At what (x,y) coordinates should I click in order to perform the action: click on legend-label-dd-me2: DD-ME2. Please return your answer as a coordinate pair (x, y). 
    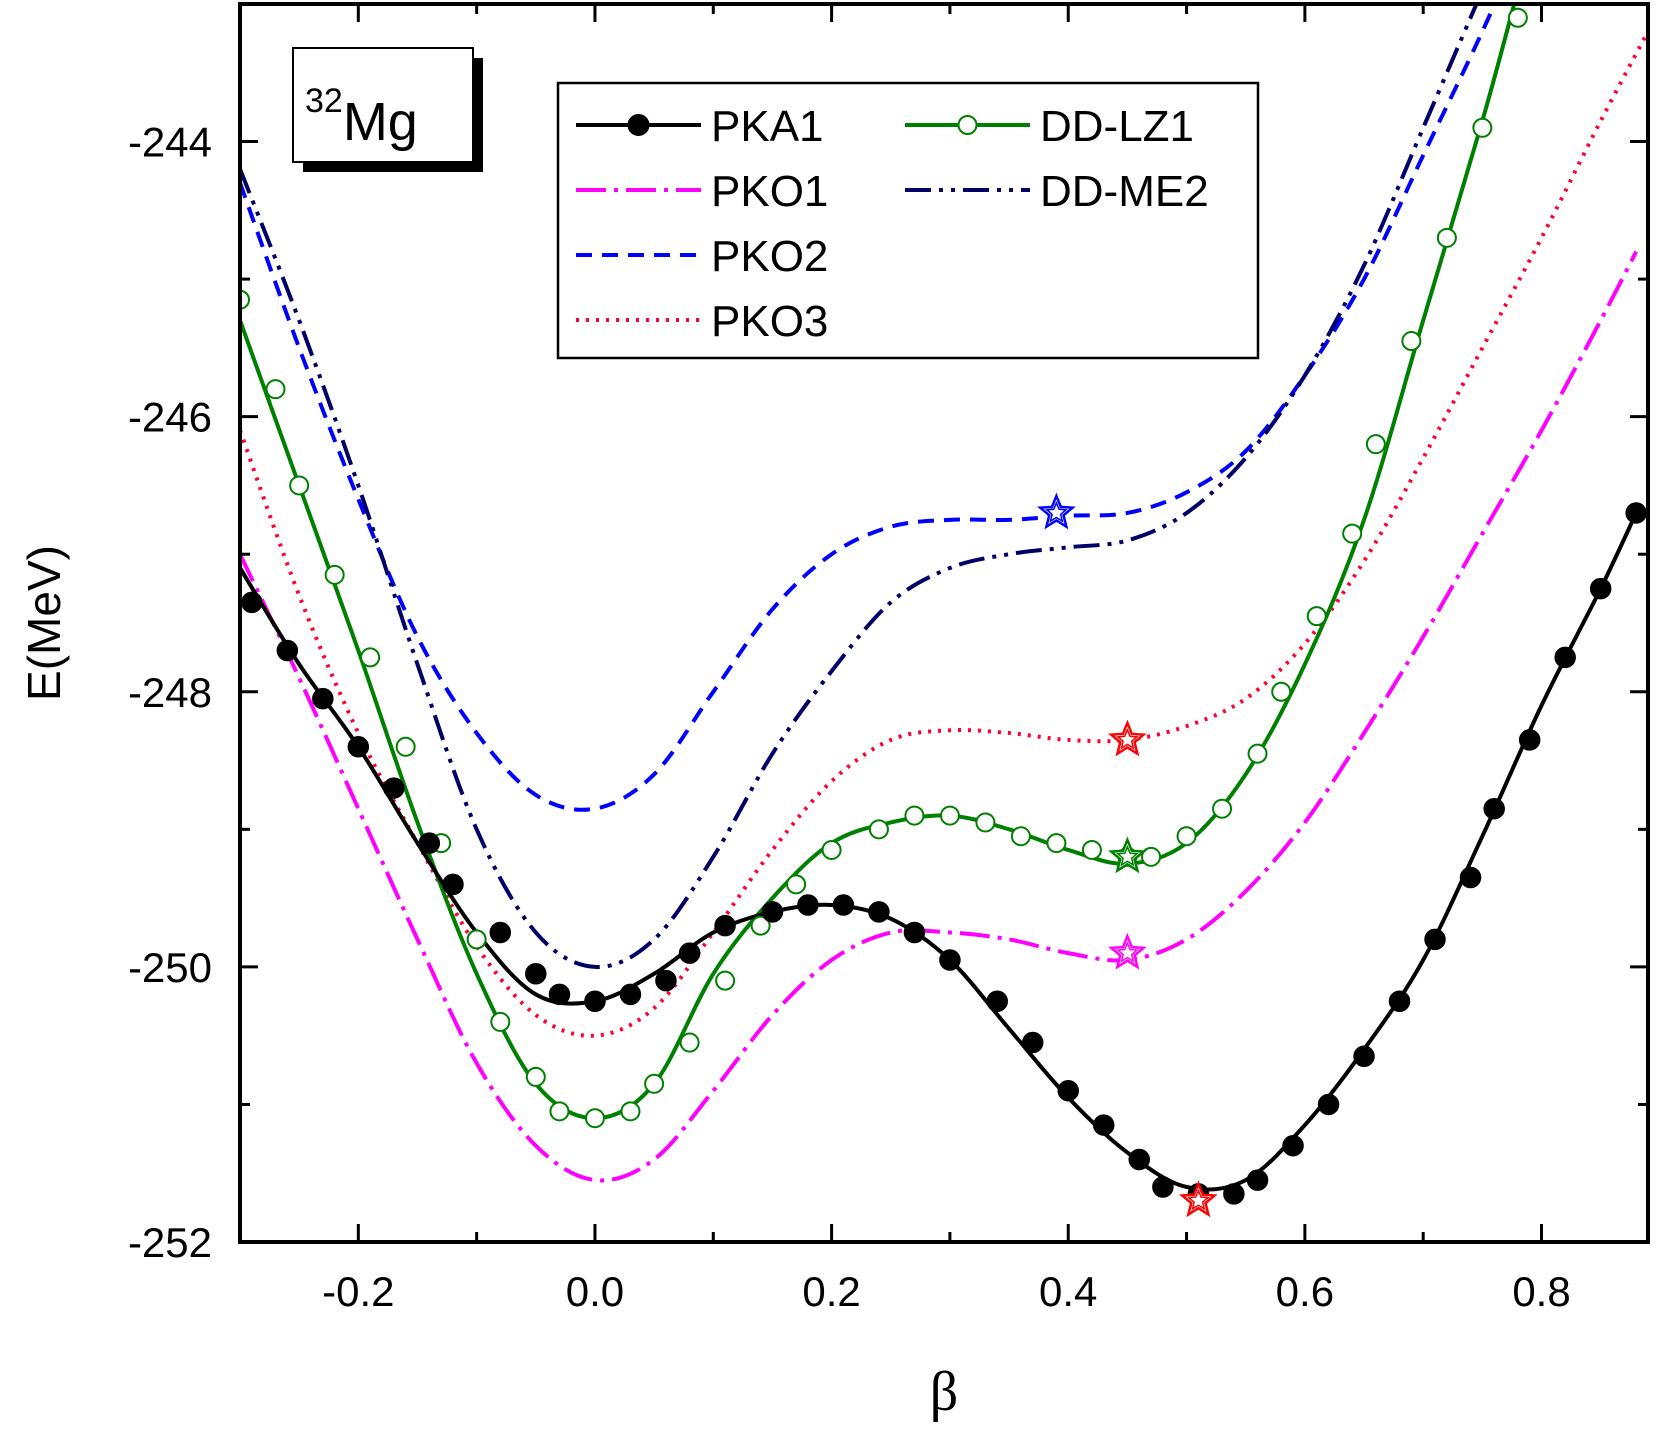
    Looking at the image, I should click on (1124, 191).